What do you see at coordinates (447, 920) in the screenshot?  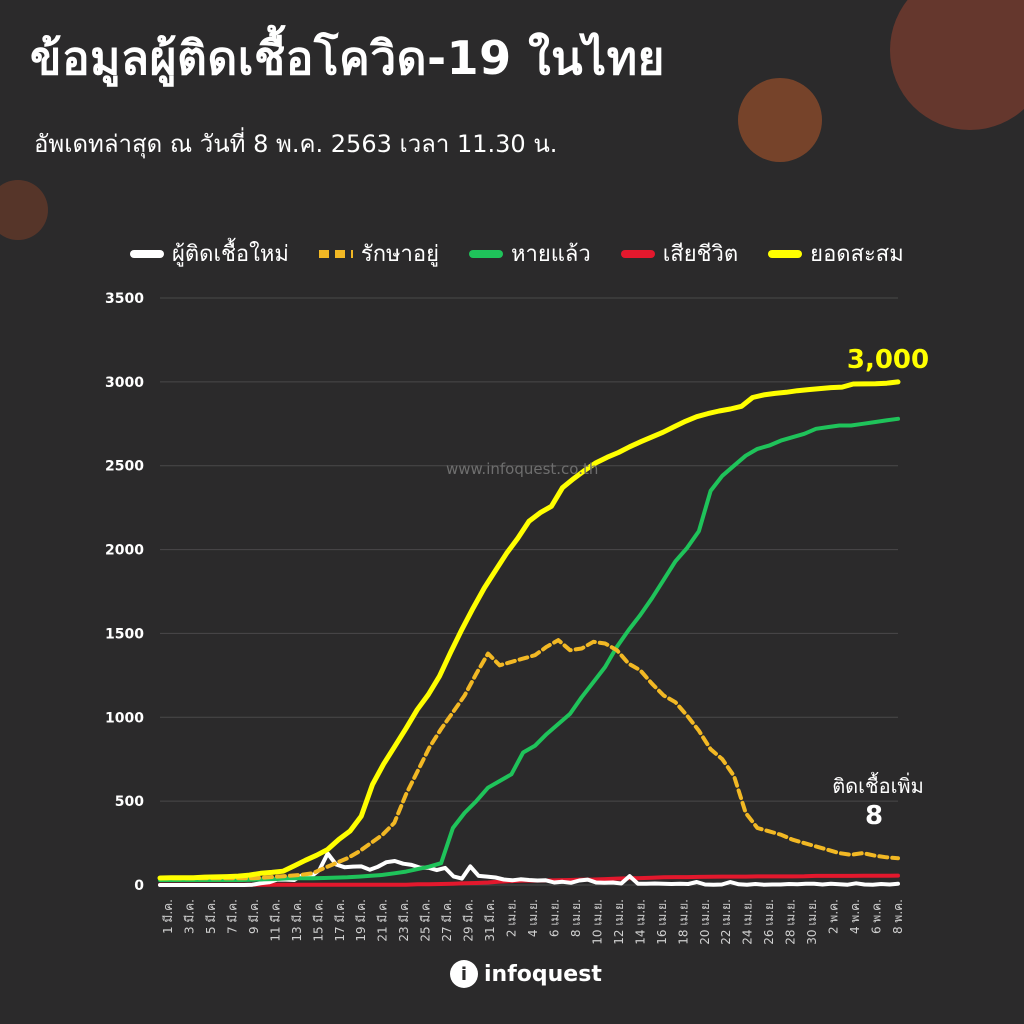 I see `x-tick-label: 27 มี.ค.` at bounding box center [447, 920].